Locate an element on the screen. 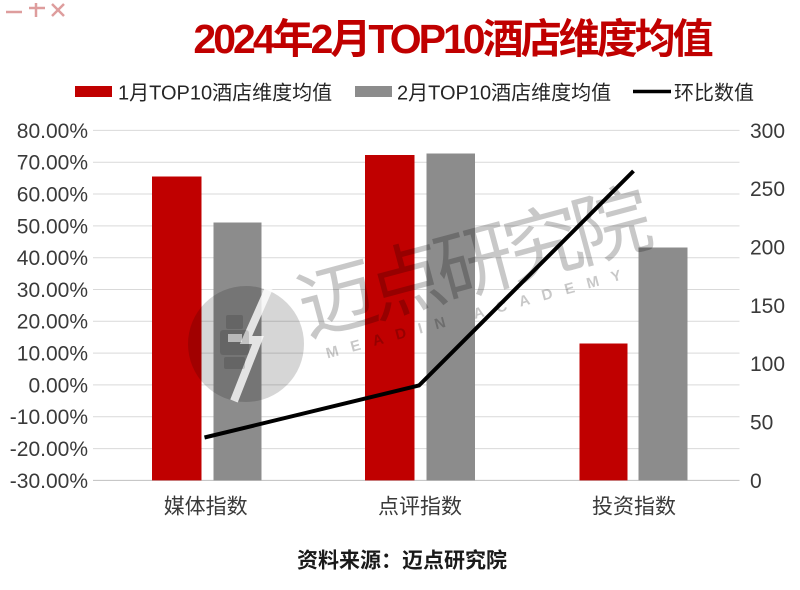  svg-text: 0 is located at coordinates (756, 481).